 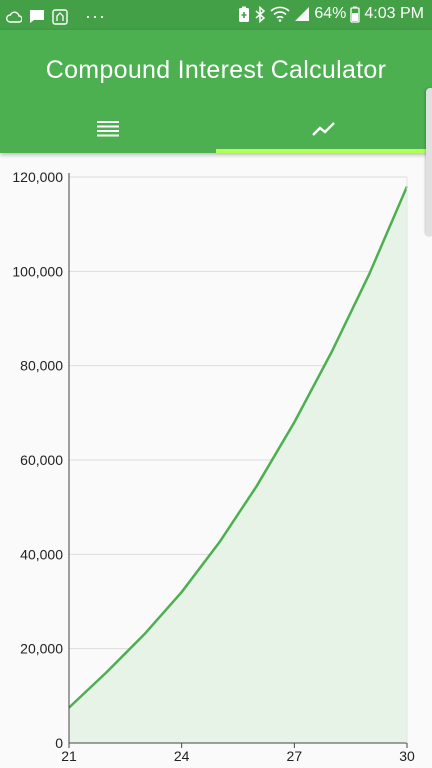 I want to click on tab-indicator, so click(x=324, y=151).